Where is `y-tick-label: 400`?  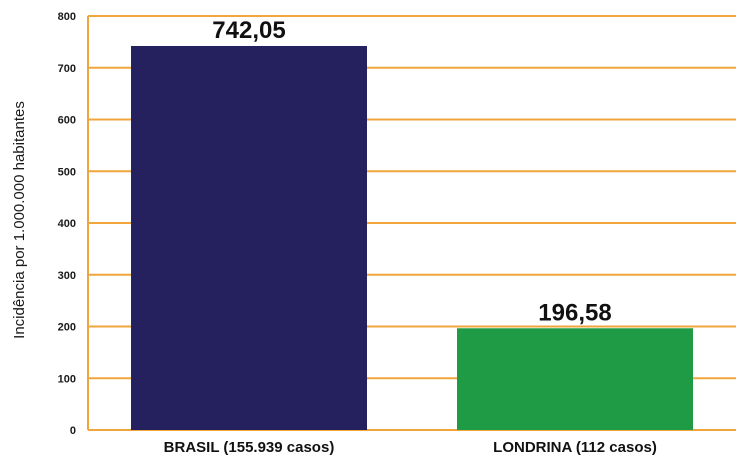
y-tick-label: 400 is located at coordinates (67, 224).